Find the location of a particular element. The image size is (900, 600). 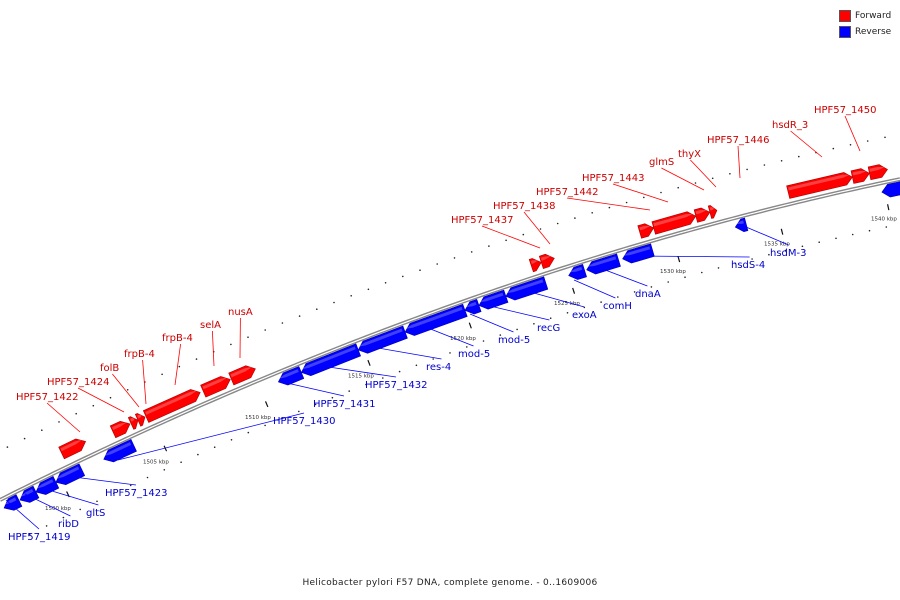

reverse-swatch is located at coordinates (845, 32).